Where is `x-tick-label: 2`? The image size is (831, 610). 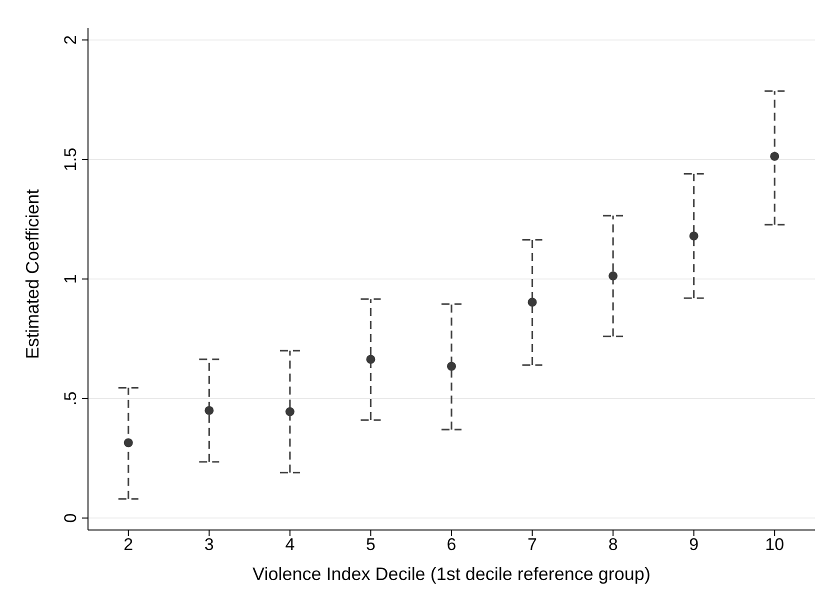
x-tick-label: 2 is located at coordinates (129, 544).